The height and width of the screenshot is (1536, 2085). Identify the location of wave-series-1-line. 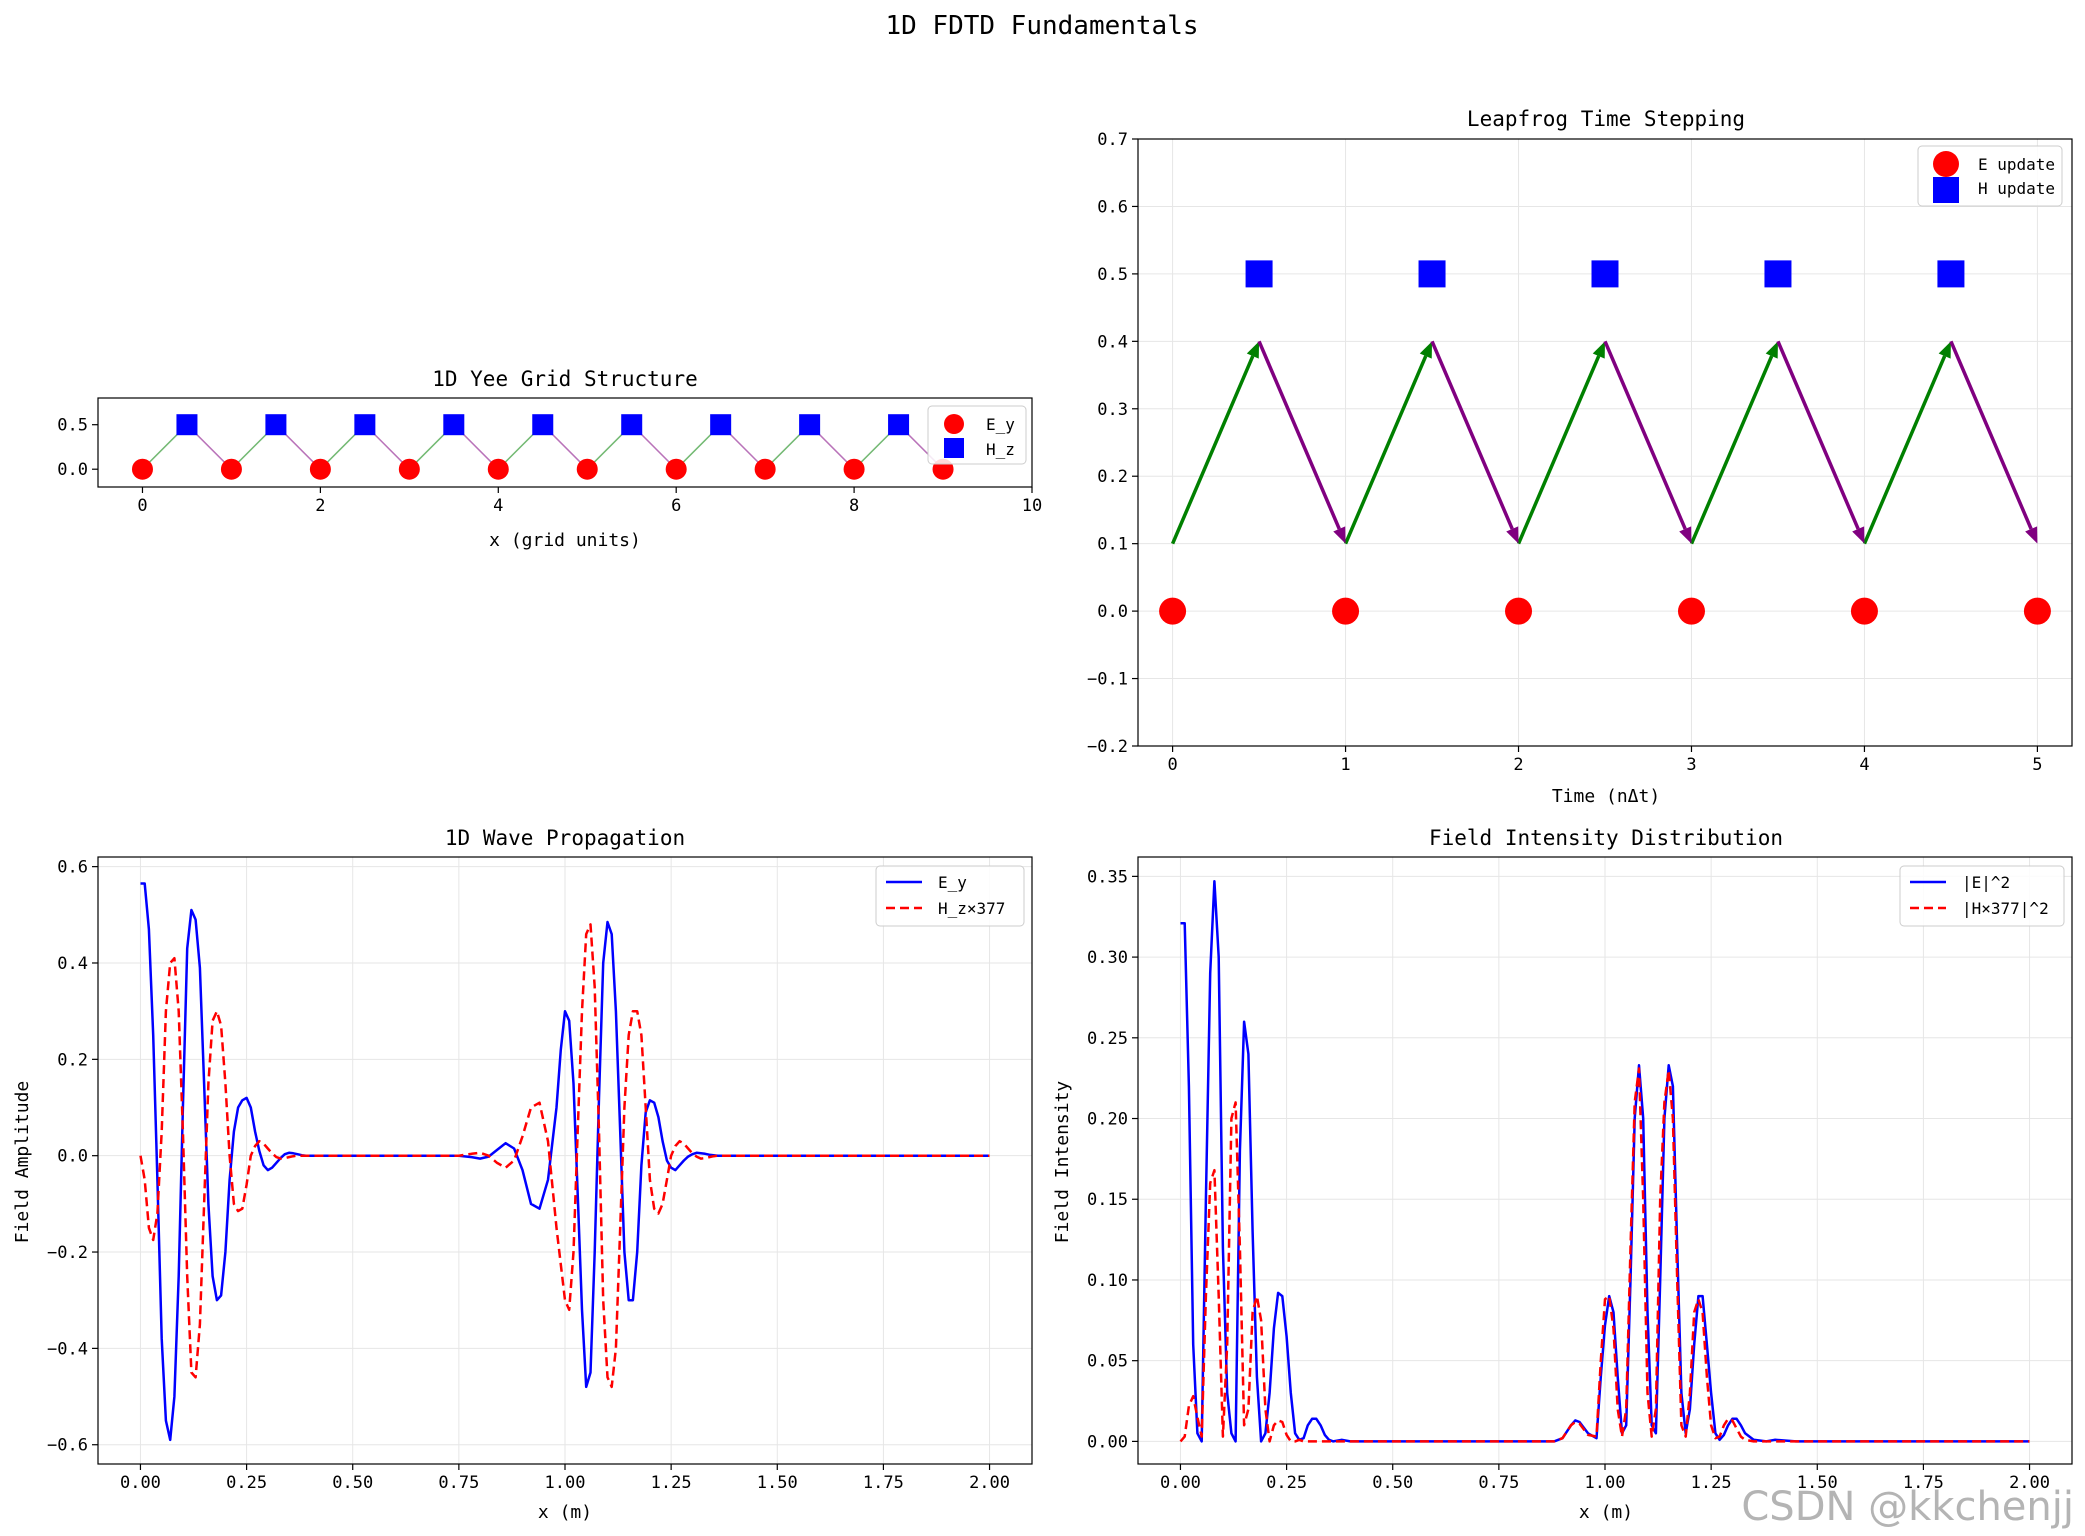
(564, 1156).